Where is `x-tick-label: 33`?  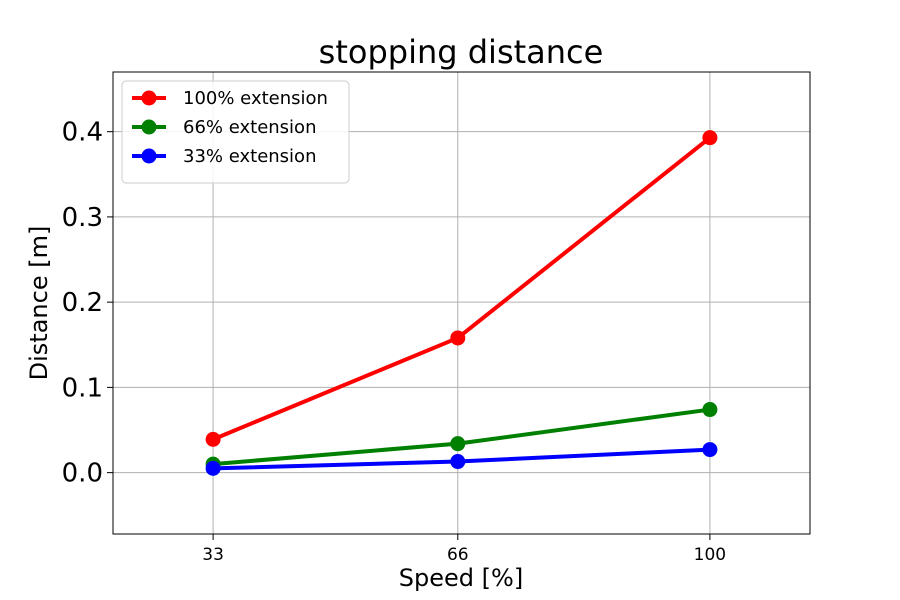
x-tick-label: 33 is located at coordinates (213, 555).